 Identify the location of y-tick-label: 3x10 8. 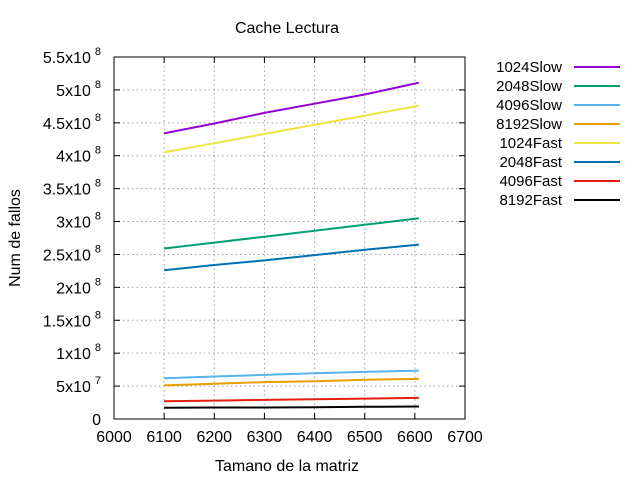
(78, 221).